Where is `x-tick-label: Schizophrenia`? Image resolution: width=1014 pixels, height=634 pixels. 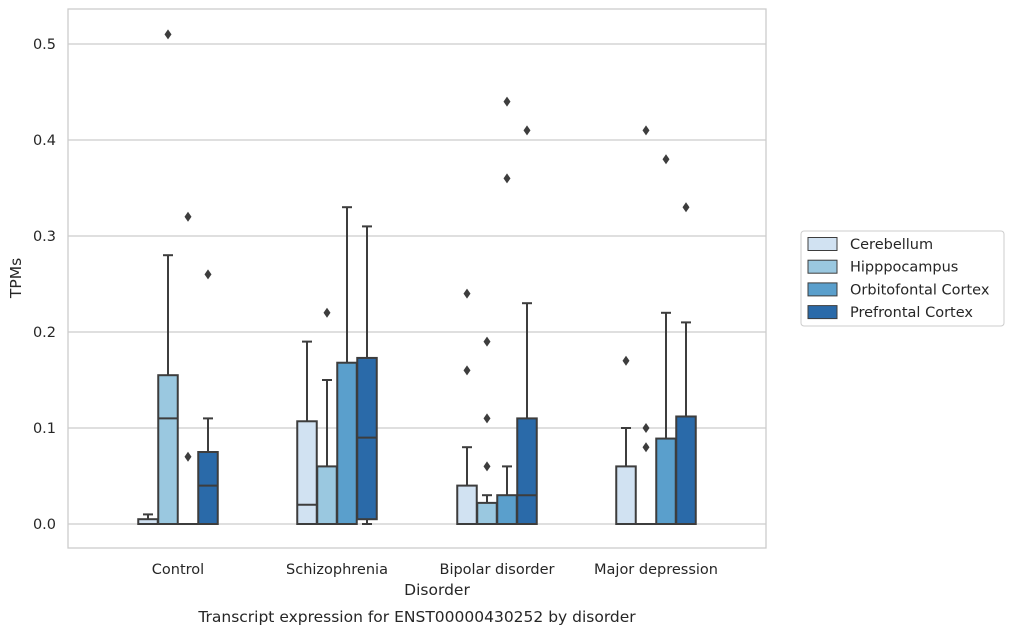 x-tick-label: Schizophrenia is located at coordinates (337, 570).